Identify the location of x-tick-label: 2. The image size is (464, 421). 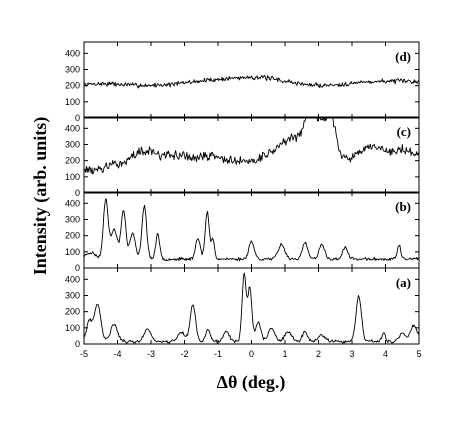
(318, 354).